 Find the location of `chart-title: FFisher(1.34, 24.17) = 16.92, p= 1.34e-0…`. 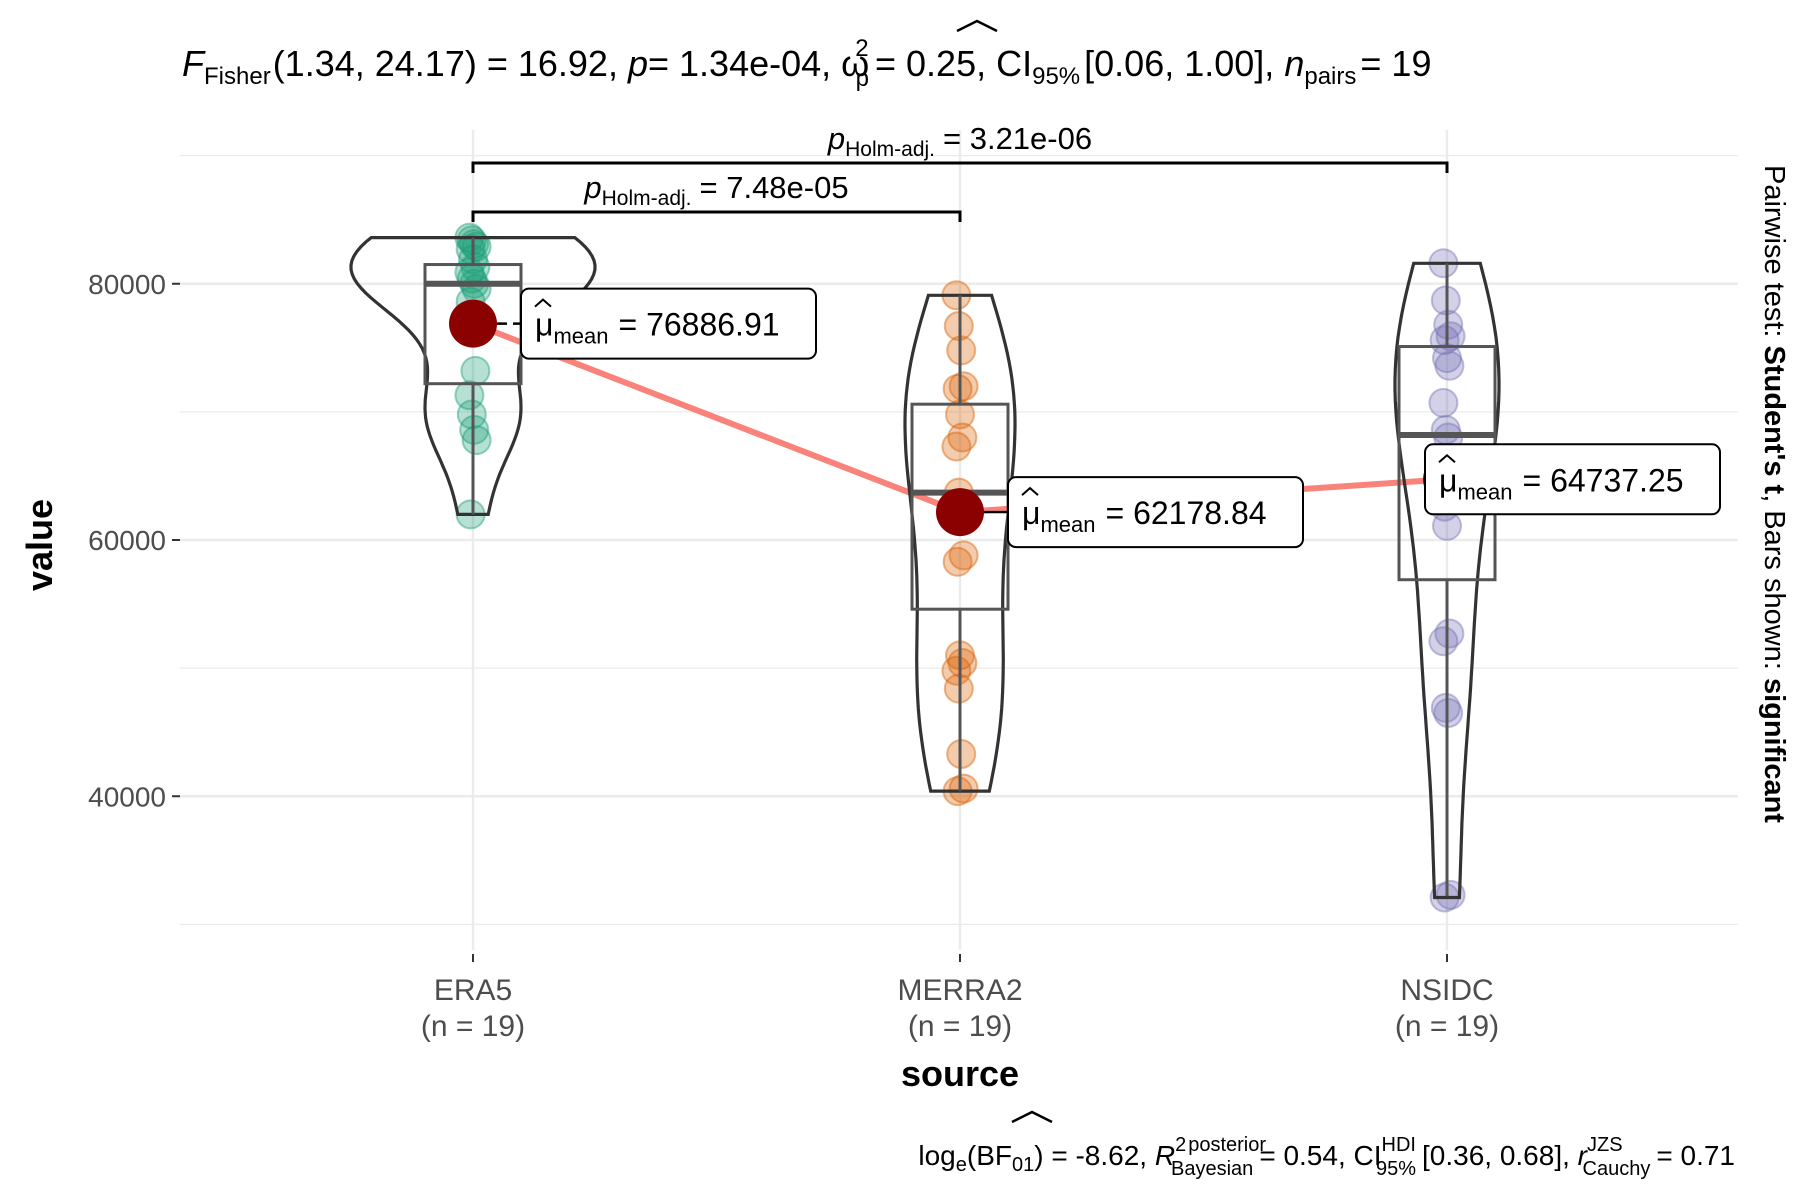

chart-title: FFisher(1.34, 24.17) = 16.92, p= 1.34e-0… is located at coordinates (806, 63).